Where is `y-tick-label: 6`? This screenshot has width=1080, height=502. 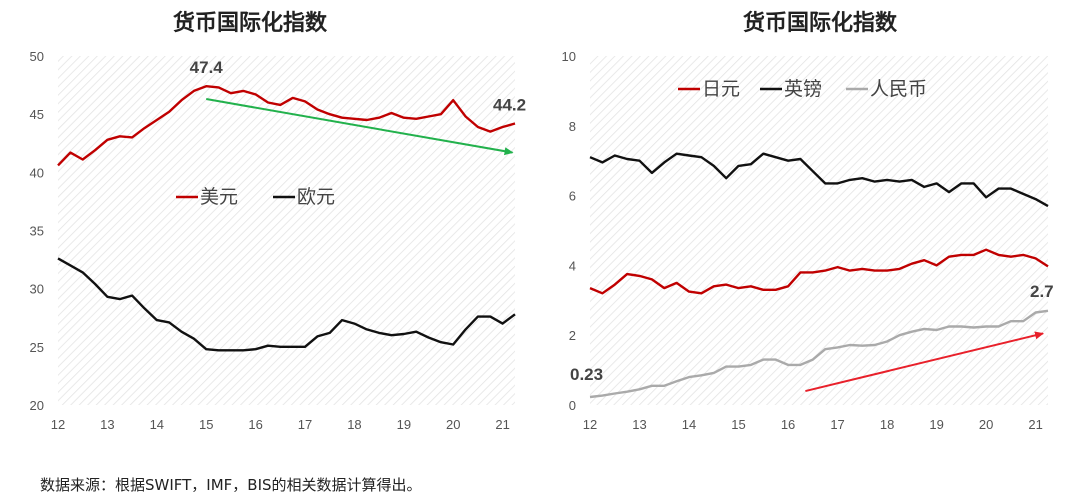
y-tick-label: 6 is located at coordinates (572, 196).